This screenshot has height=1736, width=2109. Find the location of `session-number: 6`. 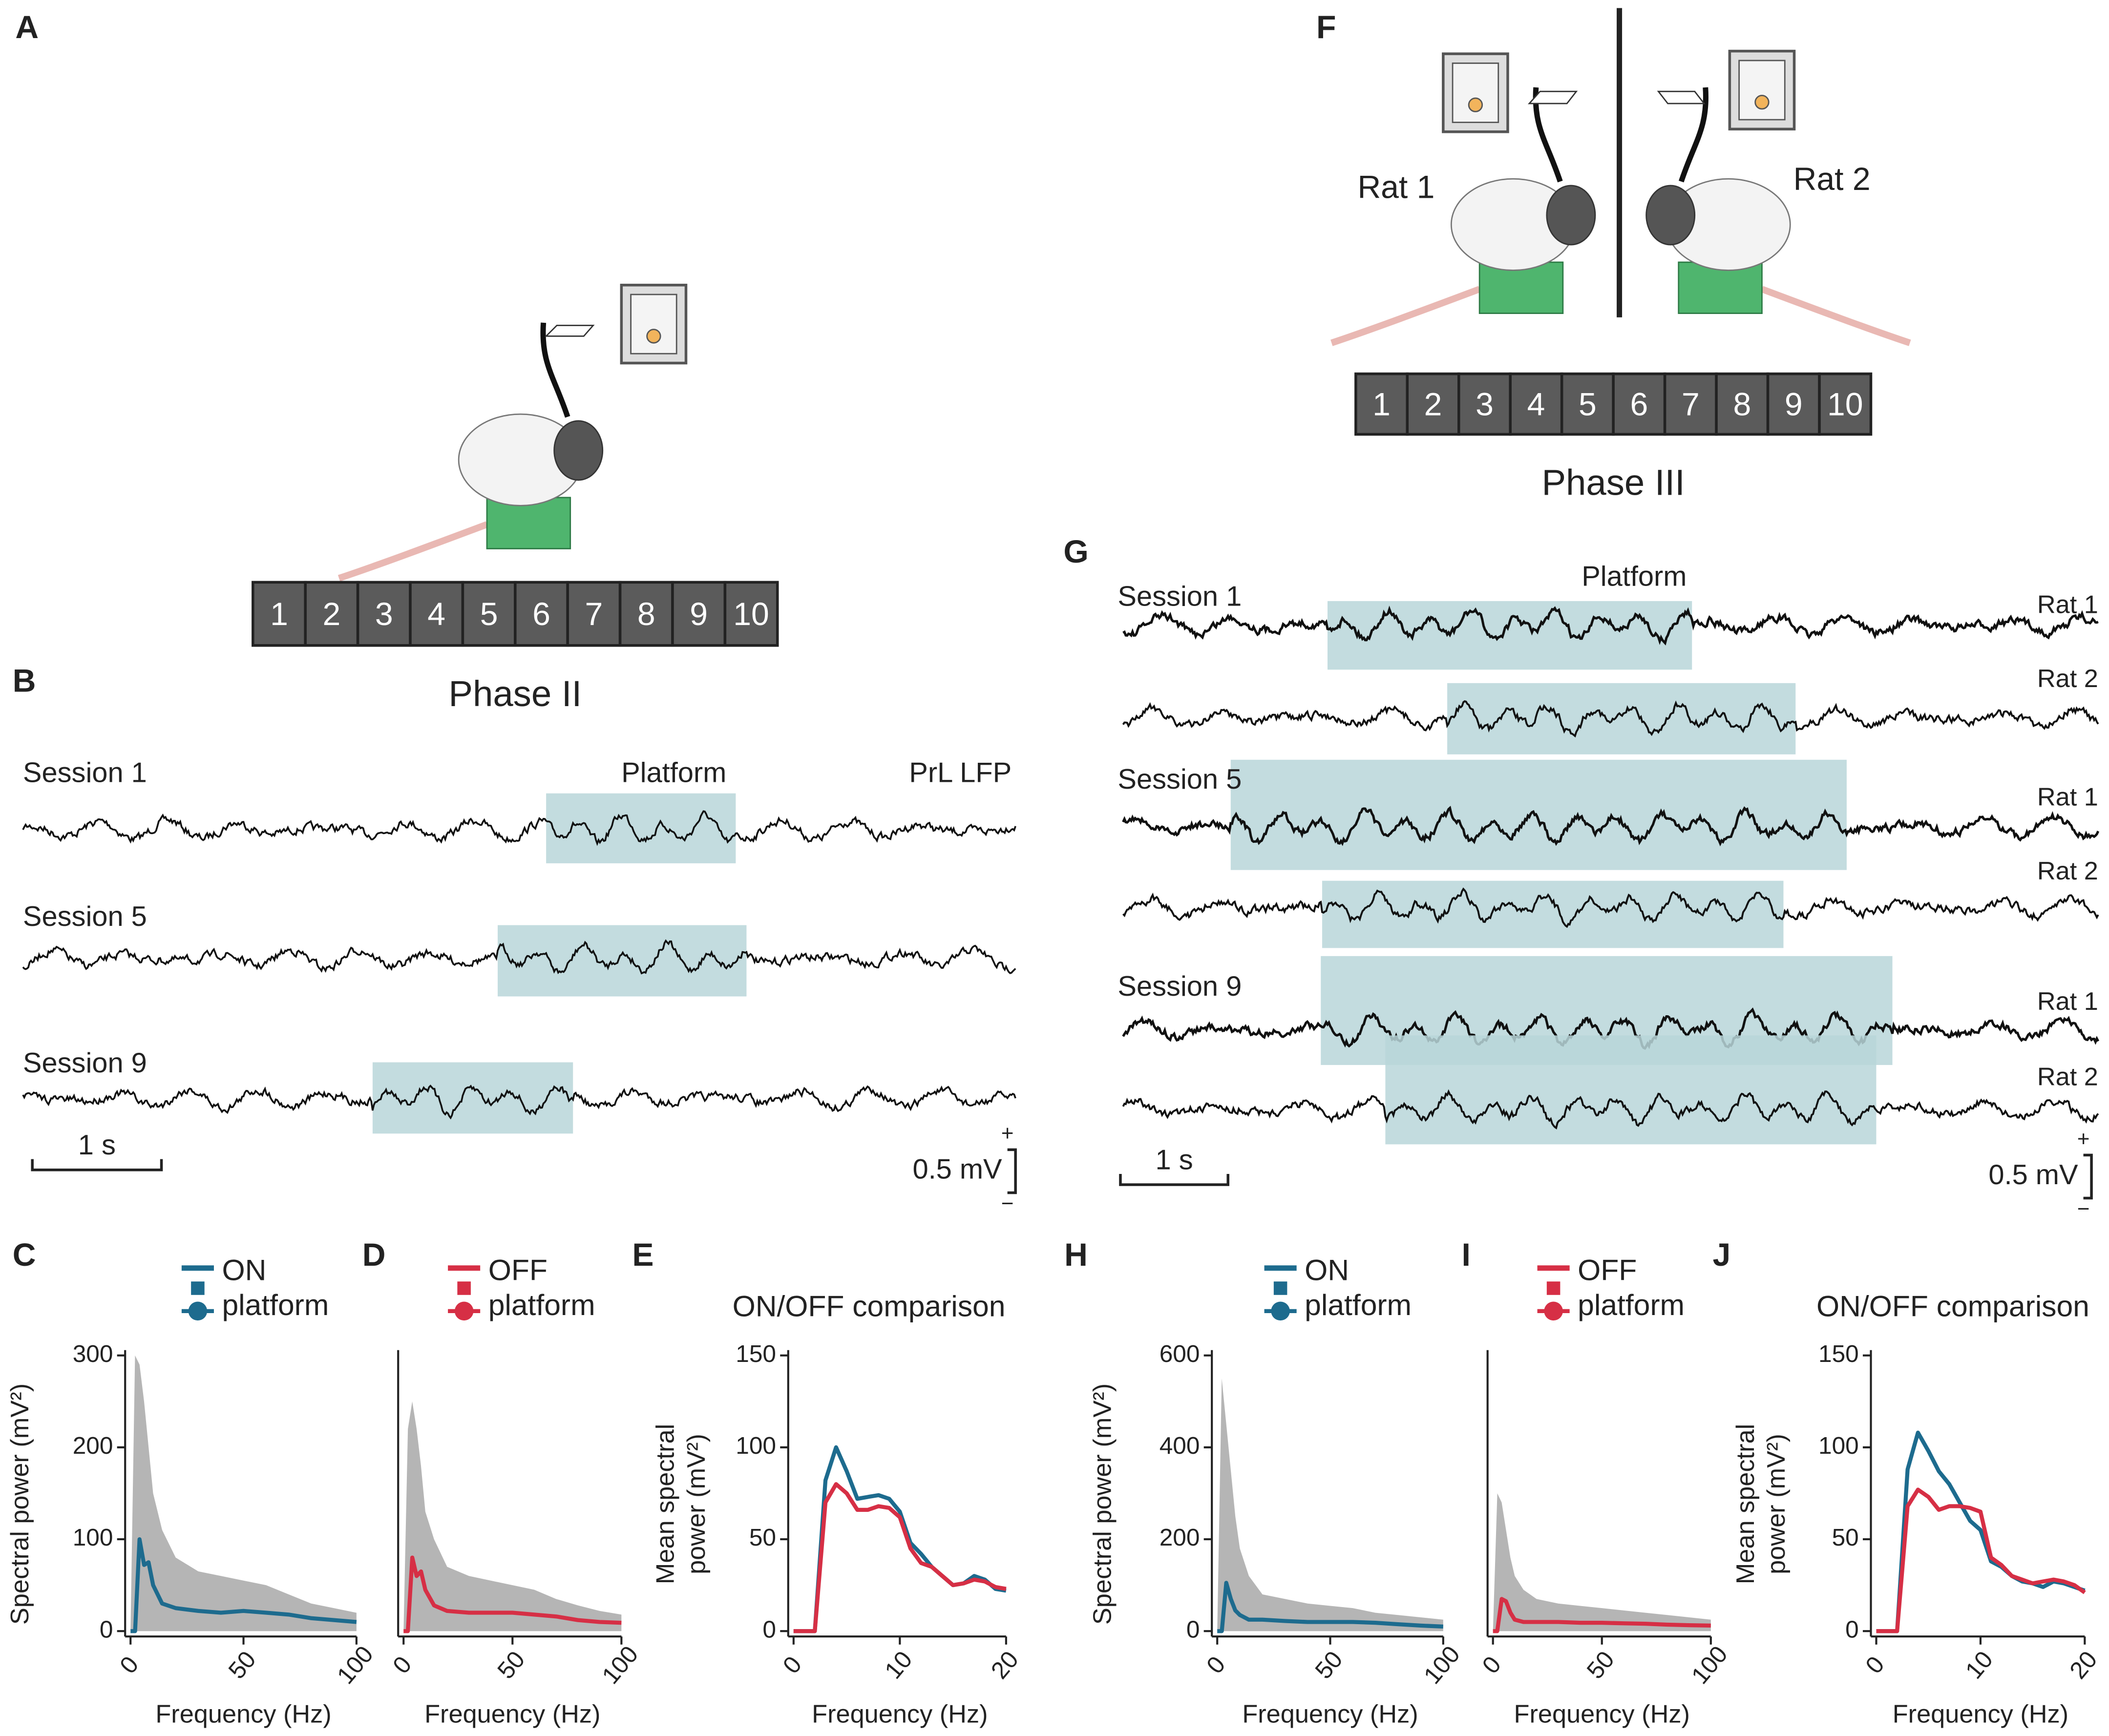

session-number: 6 is located at coordinates (541, 614).